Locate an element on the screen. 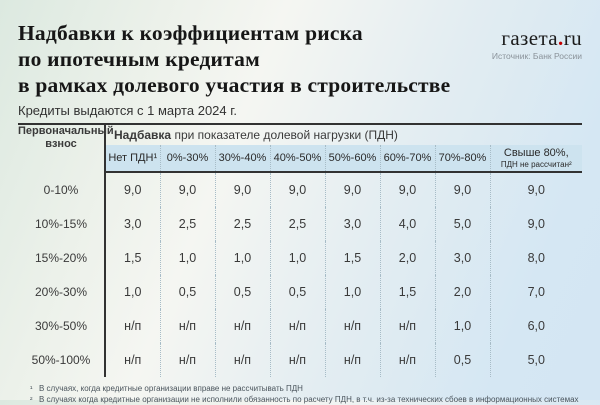  column-header: 30%-40% is located at coordinates (242, 159).